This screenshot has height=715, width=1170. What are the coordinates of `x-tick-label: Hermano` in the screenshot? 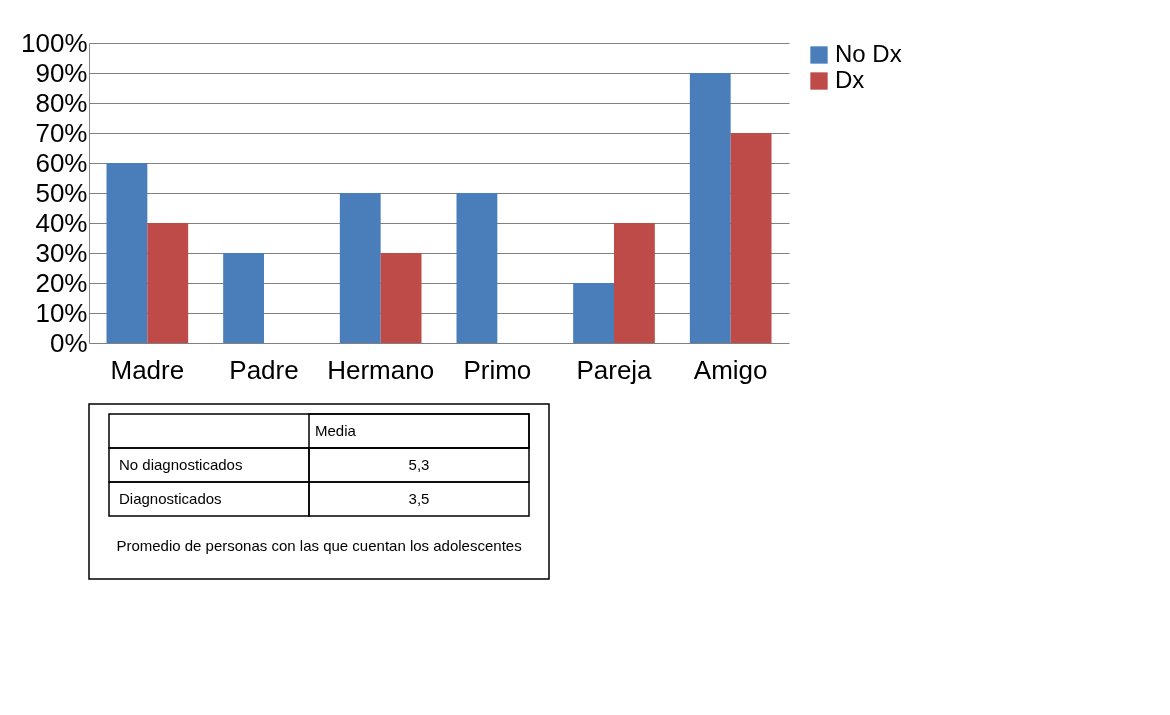 It's located at (381, 369).